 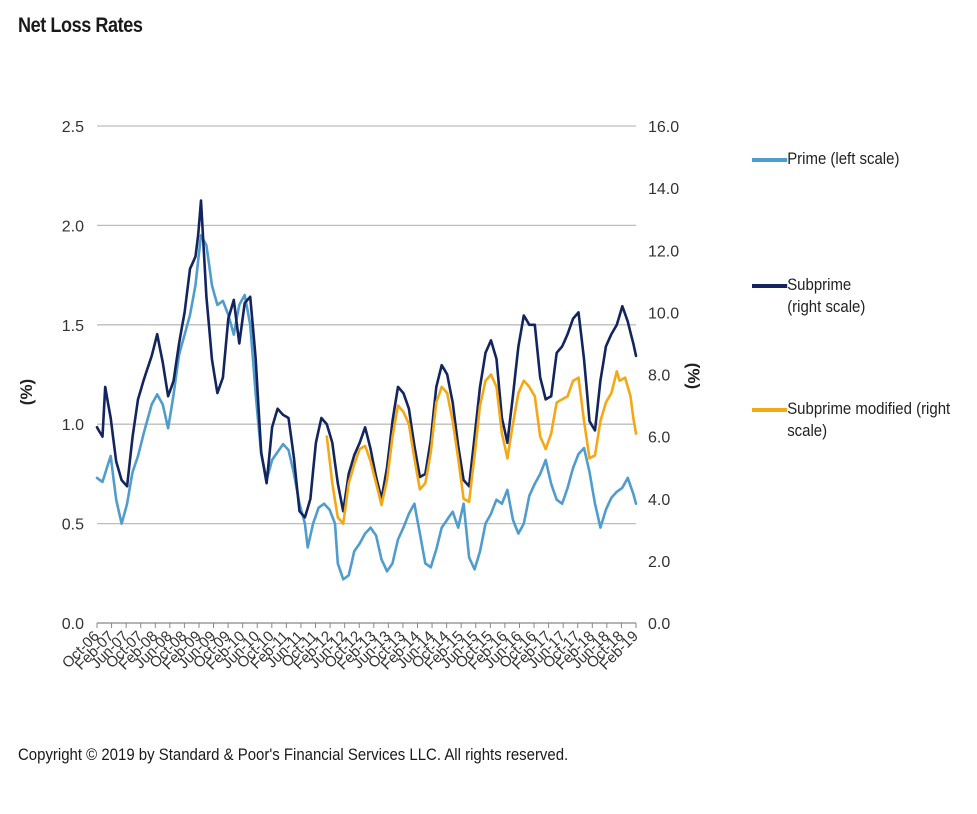 I want to click on right-y-tick-label: 8.0, so click(x=659, y=376).